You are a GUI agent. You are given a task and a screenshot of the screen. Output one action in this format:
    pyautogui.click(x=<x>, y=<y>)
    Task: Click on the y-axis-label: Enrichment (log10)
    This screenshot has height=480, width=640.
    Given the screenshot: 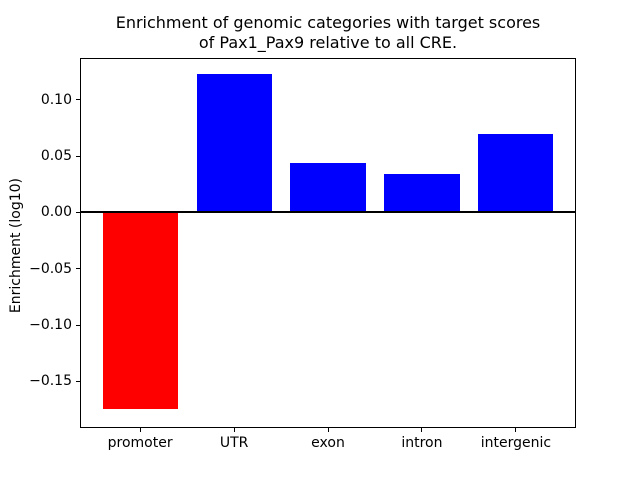 What is the action you would take?
    pyautogui.click(x=16, y=246)
    